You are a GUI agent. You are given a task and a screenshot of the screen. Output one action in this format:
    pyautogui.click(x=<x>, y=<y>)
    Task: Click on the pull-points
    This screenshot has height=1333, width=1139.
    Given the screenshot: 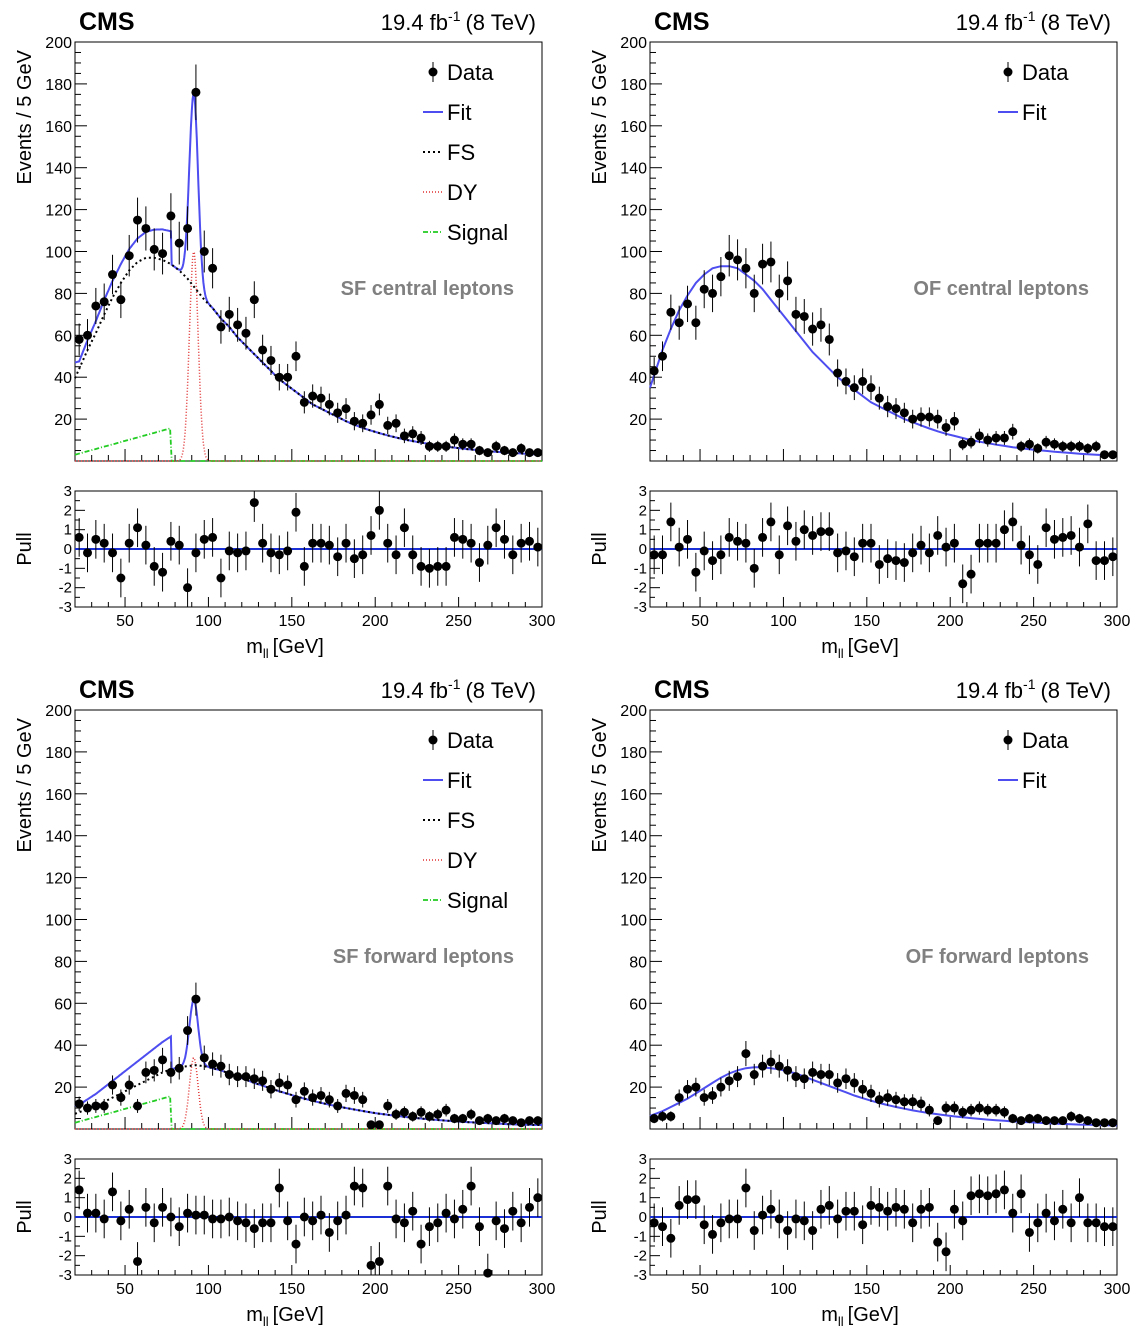 What is the action you would take?
    pyautogui.click(x=883, y=553)
    